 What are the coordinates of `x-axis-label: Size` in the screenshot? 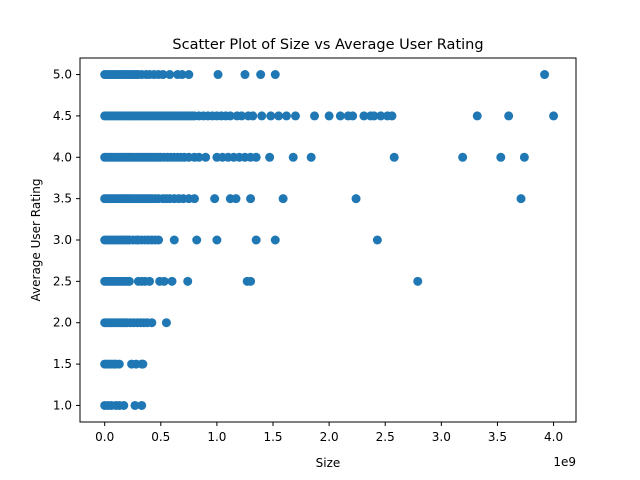 It's located at (328, 463).